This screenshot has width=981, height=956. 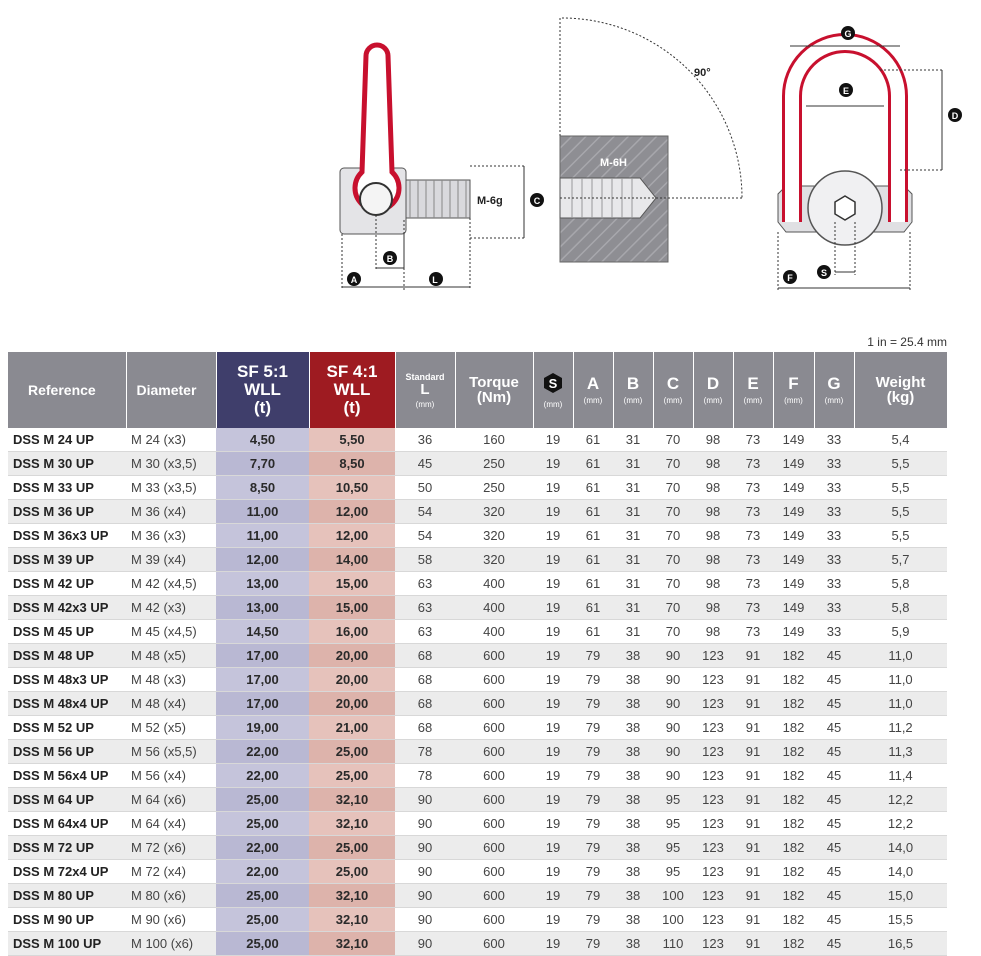 What do you see at coordinates (753, 390) in the screenshot?
I see `col-e: E (mm)` at bounding box center [753, 390].